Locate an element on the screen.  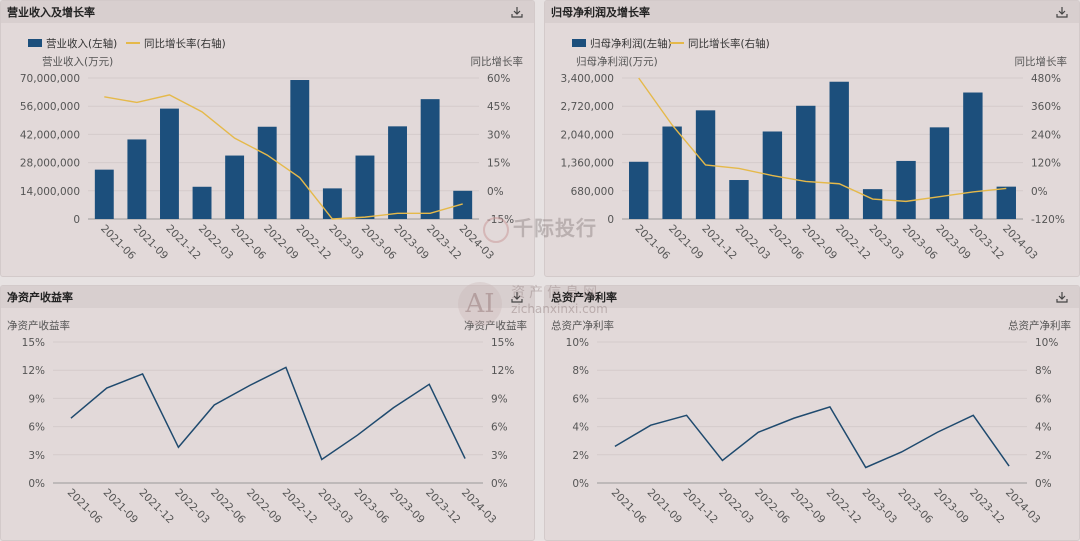
y-tick-label-left: 28,000,000 is located at coordinates (50, 164).